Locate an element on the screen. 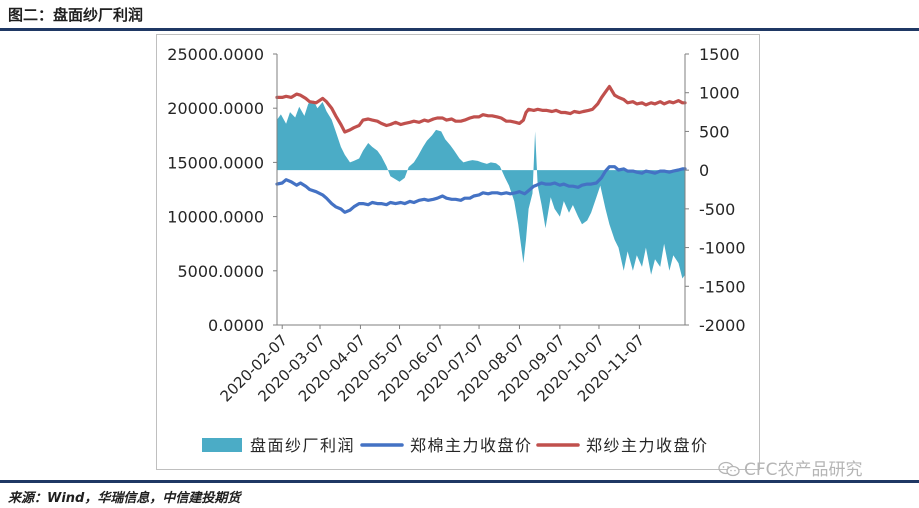  series-line-cotton is located at coordinates (481, 189).